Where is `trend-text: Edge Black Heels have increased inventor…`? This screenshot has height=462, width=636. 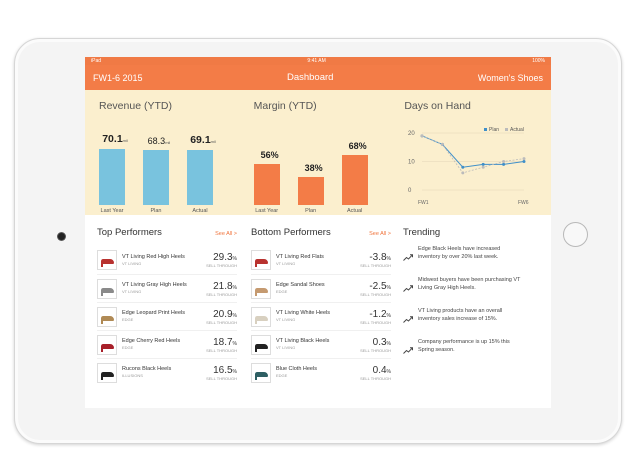
trend-text: Edge Black Heels have increased inventor… is located at coordinates (459, 253).